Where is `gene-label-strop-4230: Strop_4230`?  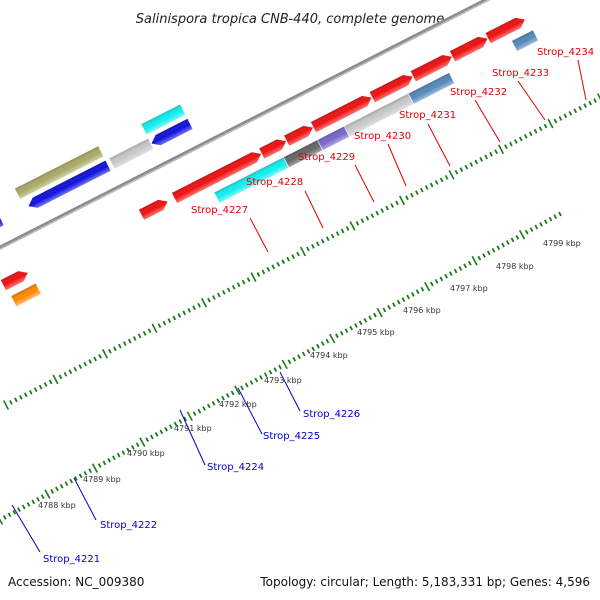 gene-label-strop-4230: Strop_4230 is located at coordinates (382, 136).